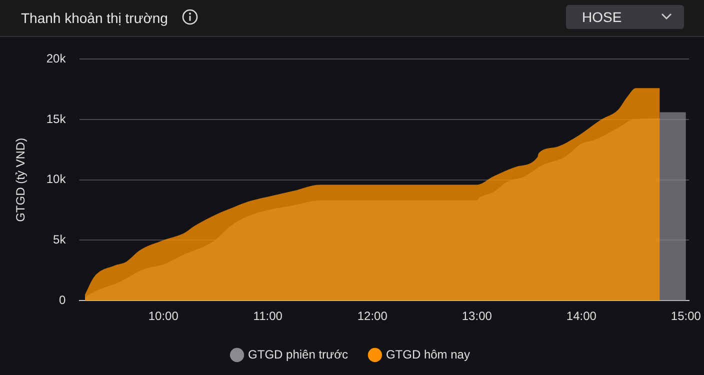  I want to click on legend-label: GTGD phiên trước, so click(298, 354).